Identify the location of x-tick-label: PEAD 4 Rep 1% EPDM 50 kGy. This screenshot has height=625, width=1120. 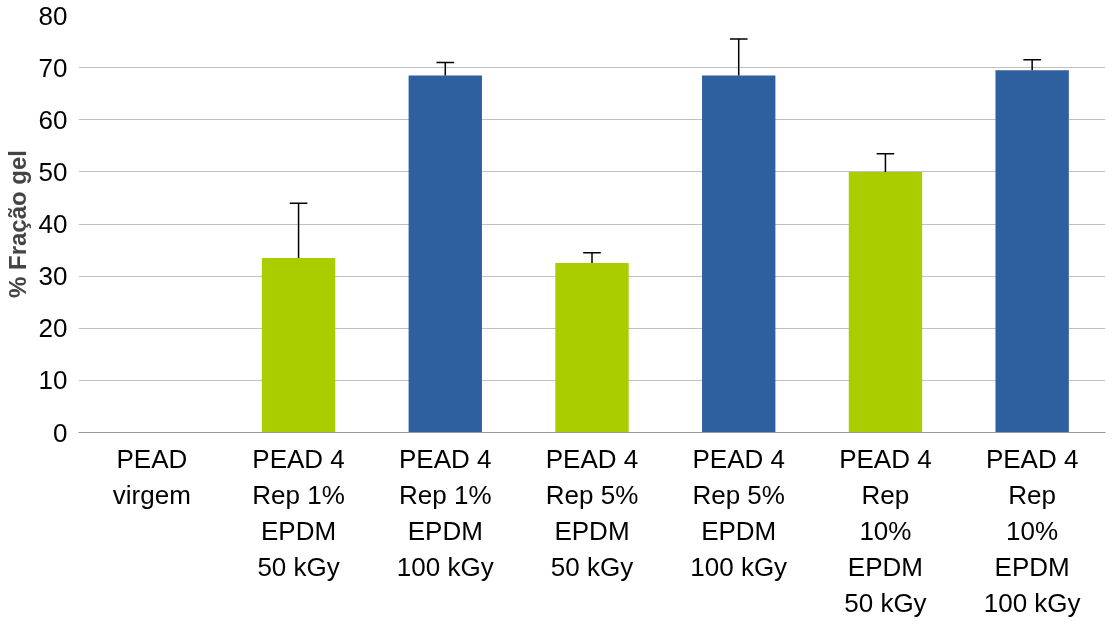
(298, 512).